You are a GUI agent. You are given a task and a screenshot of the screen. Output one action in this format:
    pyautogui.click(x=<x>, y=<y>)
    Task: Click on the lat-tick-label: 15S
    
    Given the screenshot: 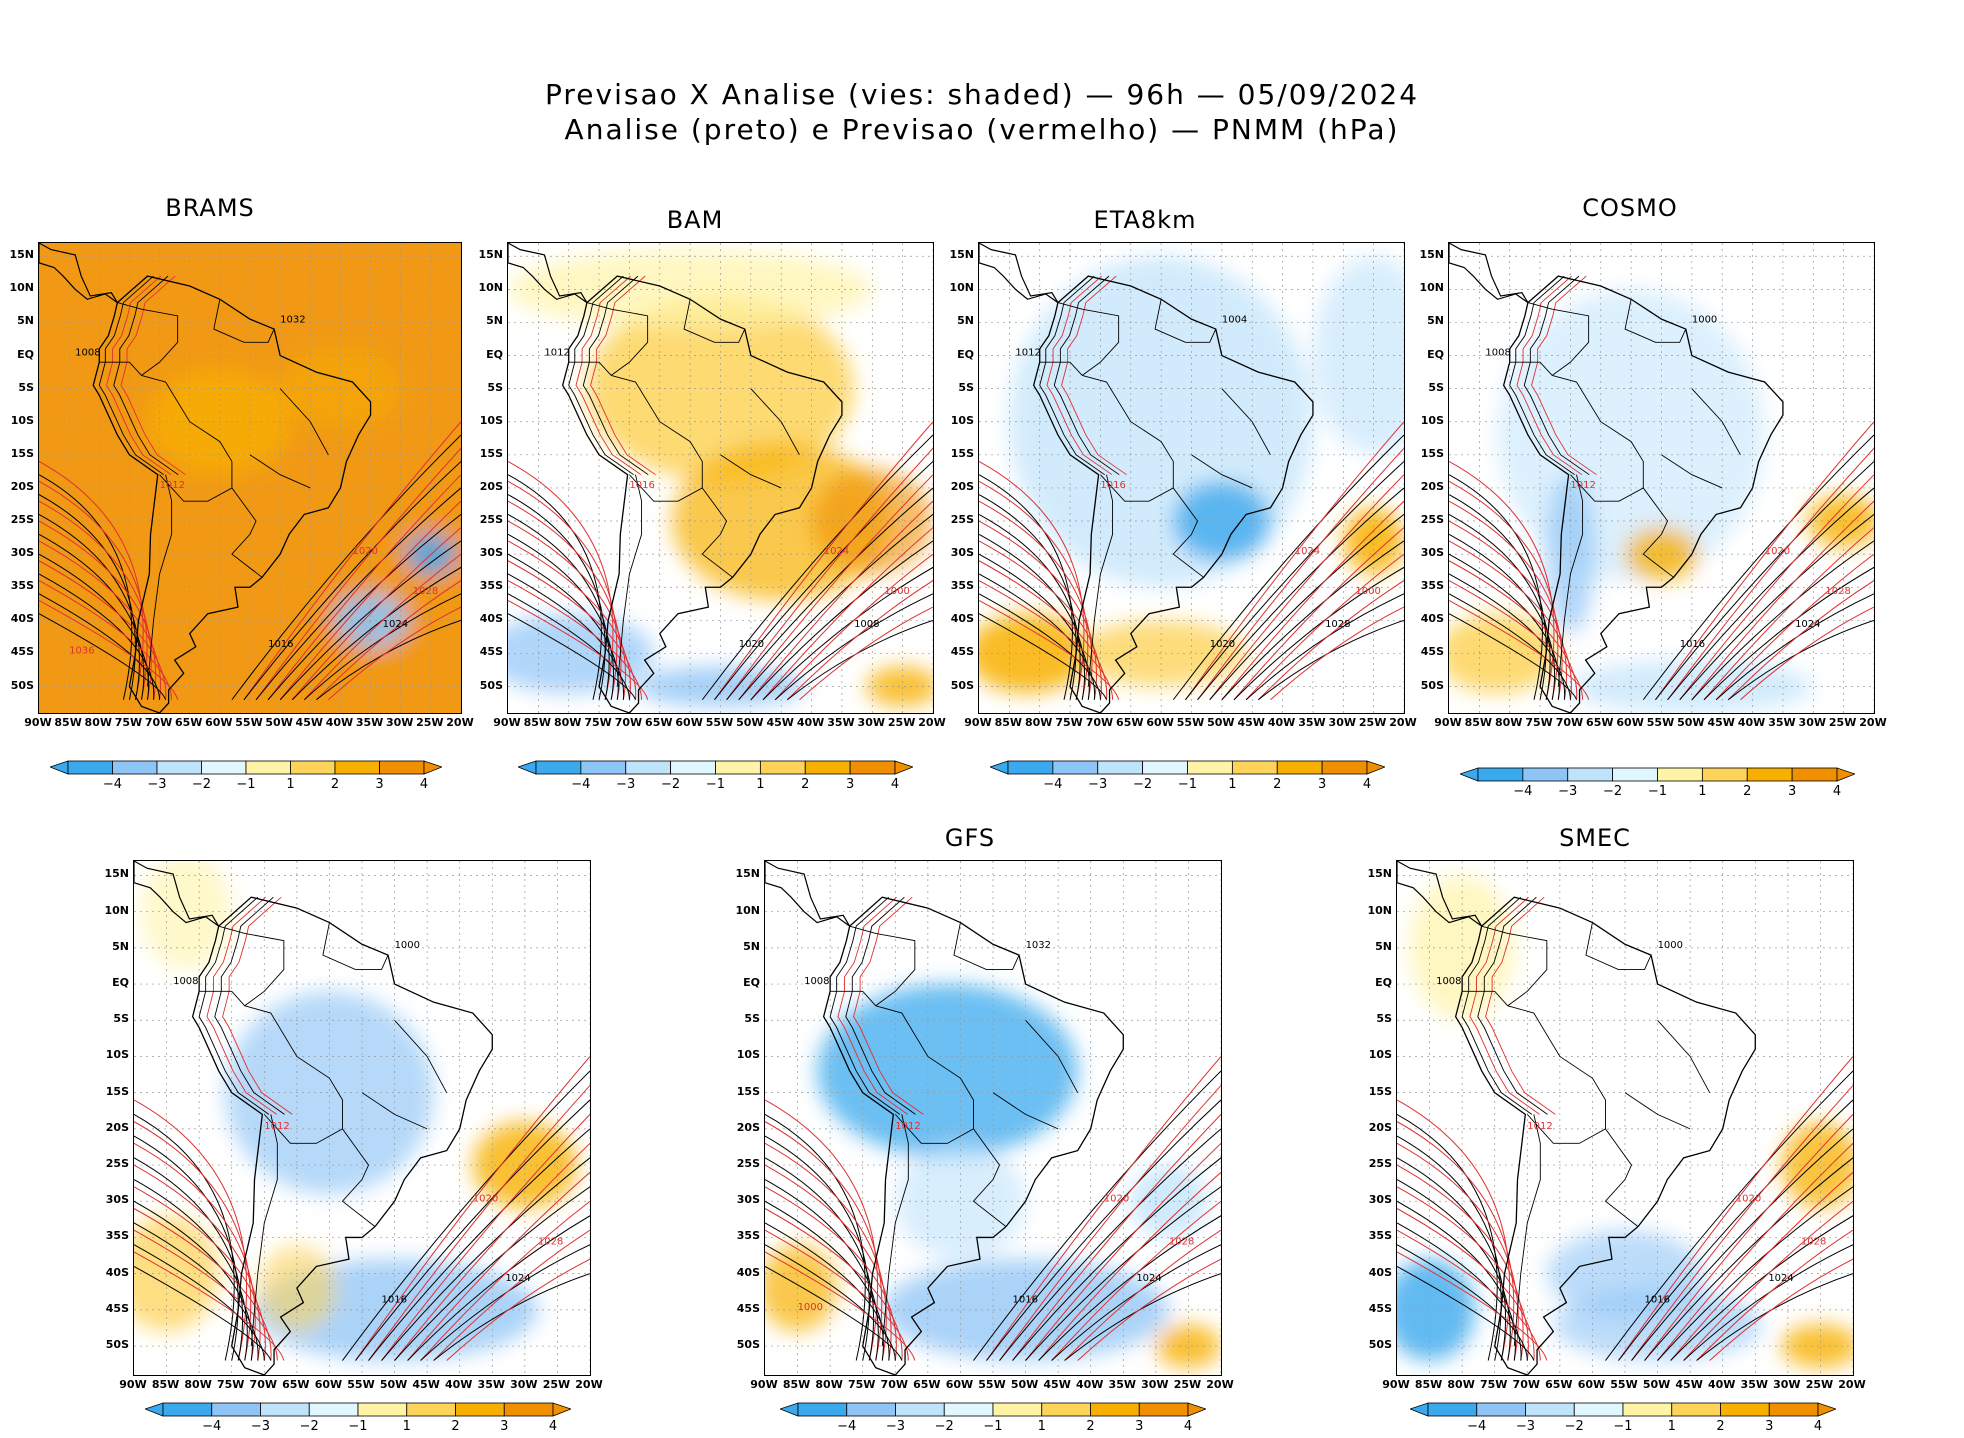 What is the action you would take?
    pyautogui.click(x=117, y=1091)
    